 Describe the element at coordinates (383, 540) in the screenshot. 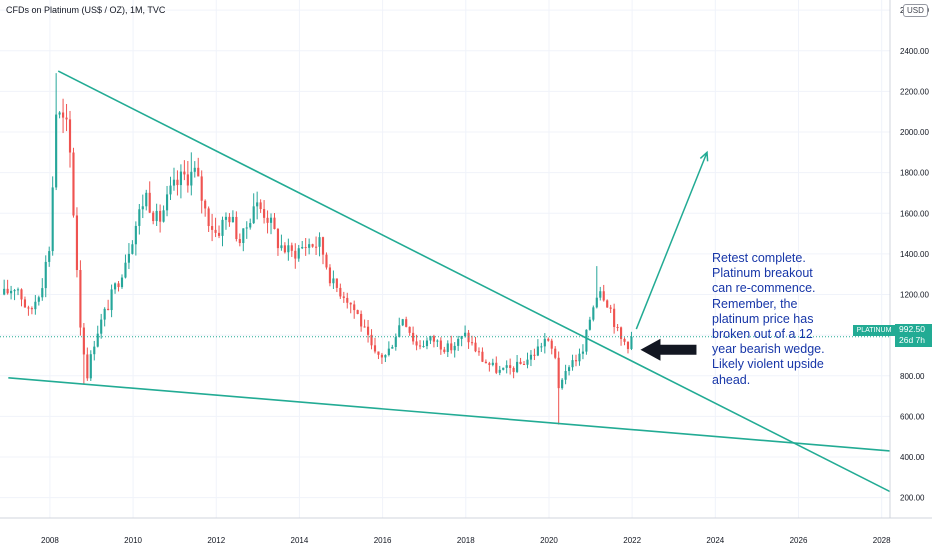

I see `x-tick-label: 2016` at that location.